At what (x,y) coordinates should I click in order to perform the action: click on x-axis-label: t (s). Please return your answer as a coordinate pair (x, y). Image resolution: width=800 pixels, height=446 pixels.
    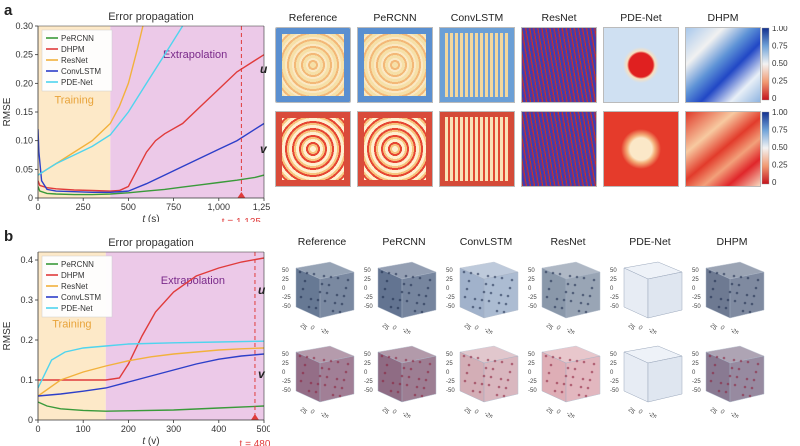
    Looking at the image, I should click on (150, 218).